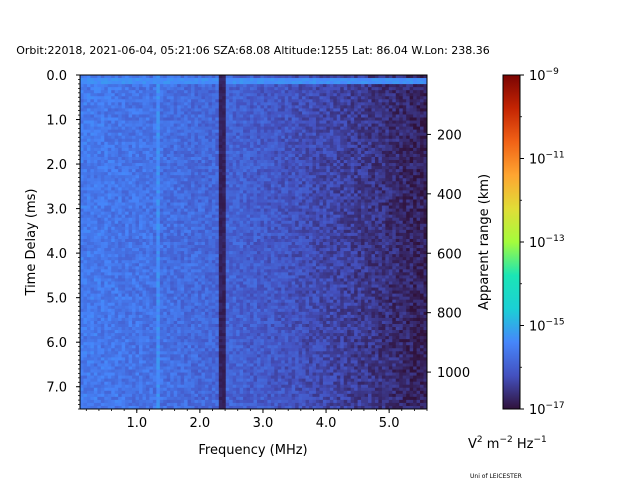  I want to click on colorbar-units: V2 m−2 Hz−1, so click(507, 443).